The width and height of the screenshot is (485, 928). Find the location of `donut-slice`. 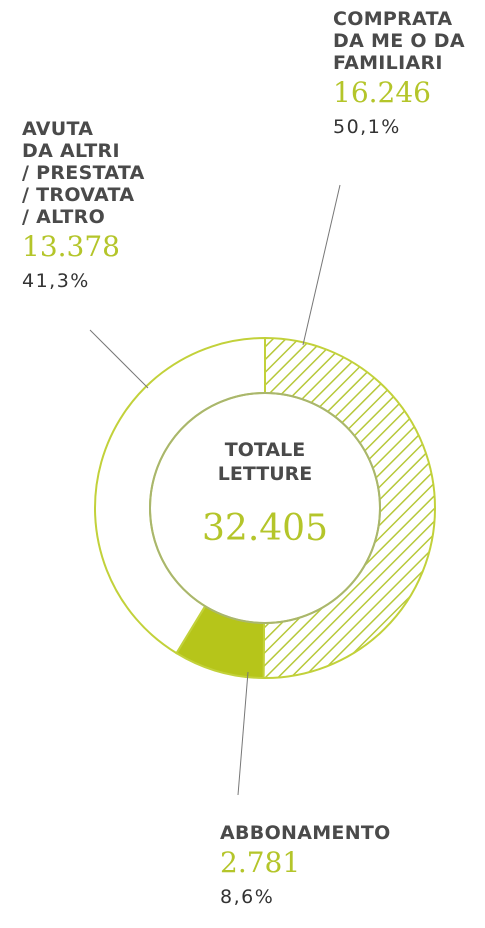

donut-slice is located at coordinates (180, 495).